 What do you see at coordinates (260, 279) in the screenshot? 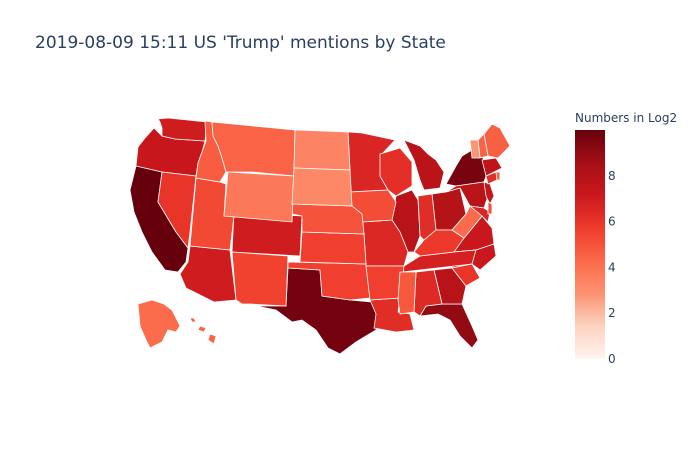
I see `state-nm` at bounding box center [260, 279].